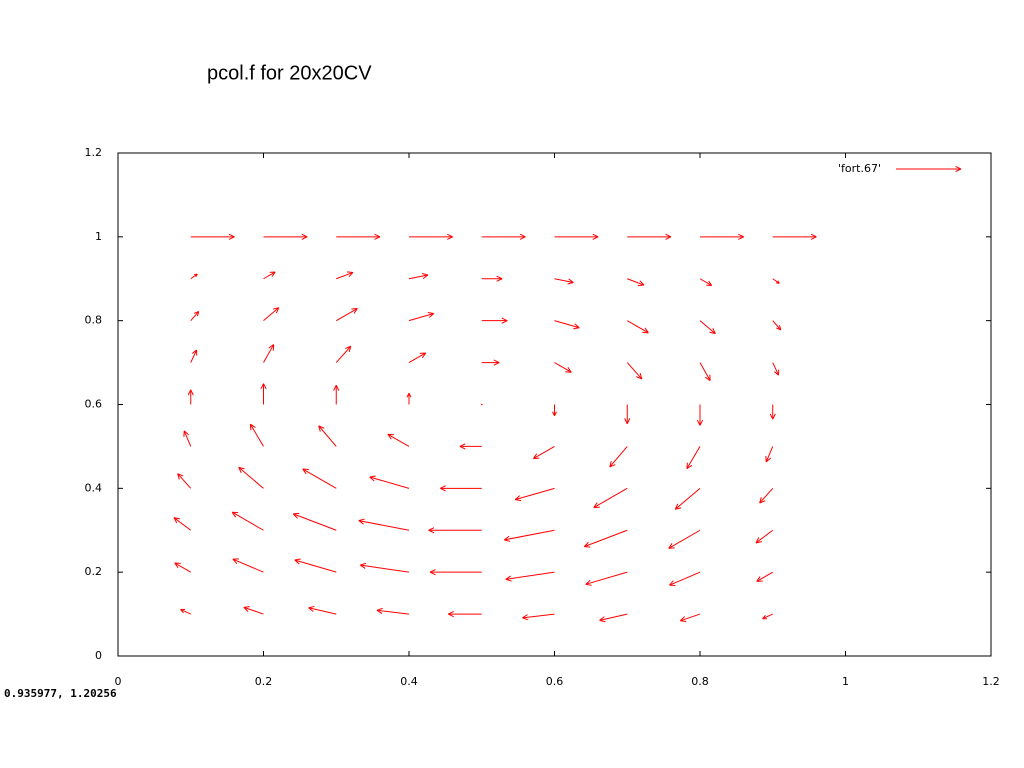 This screenshot has height=768, width=1024. Describe the element at coordinates (118, 681) in the screenshot. I see `x-tick-label: 0` at that location.